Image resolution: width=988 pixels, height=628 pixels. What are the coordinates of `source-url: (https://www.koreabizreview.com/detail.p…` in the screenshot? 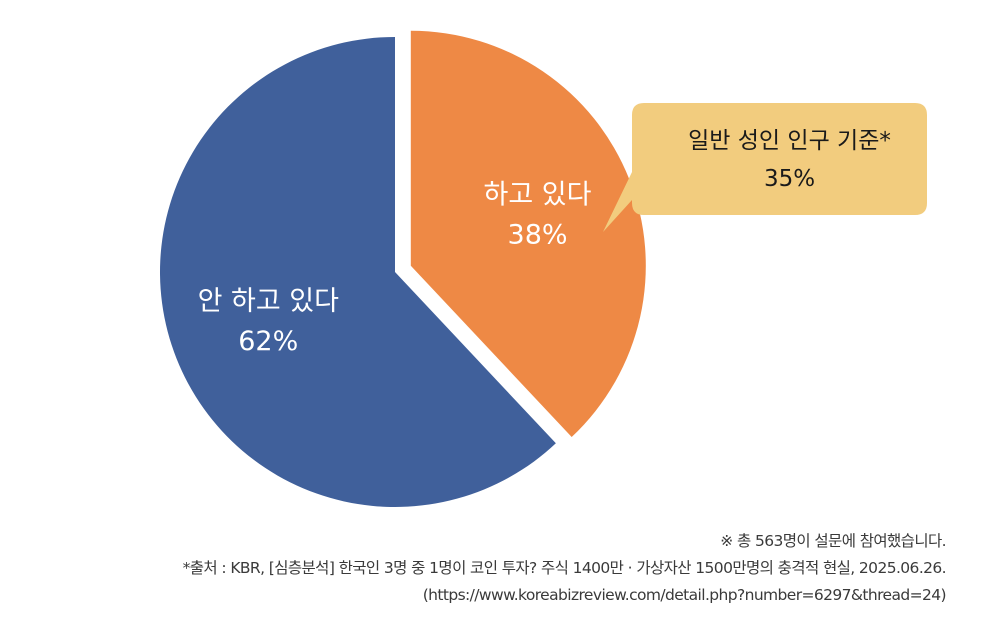 It's located at (684, 595).